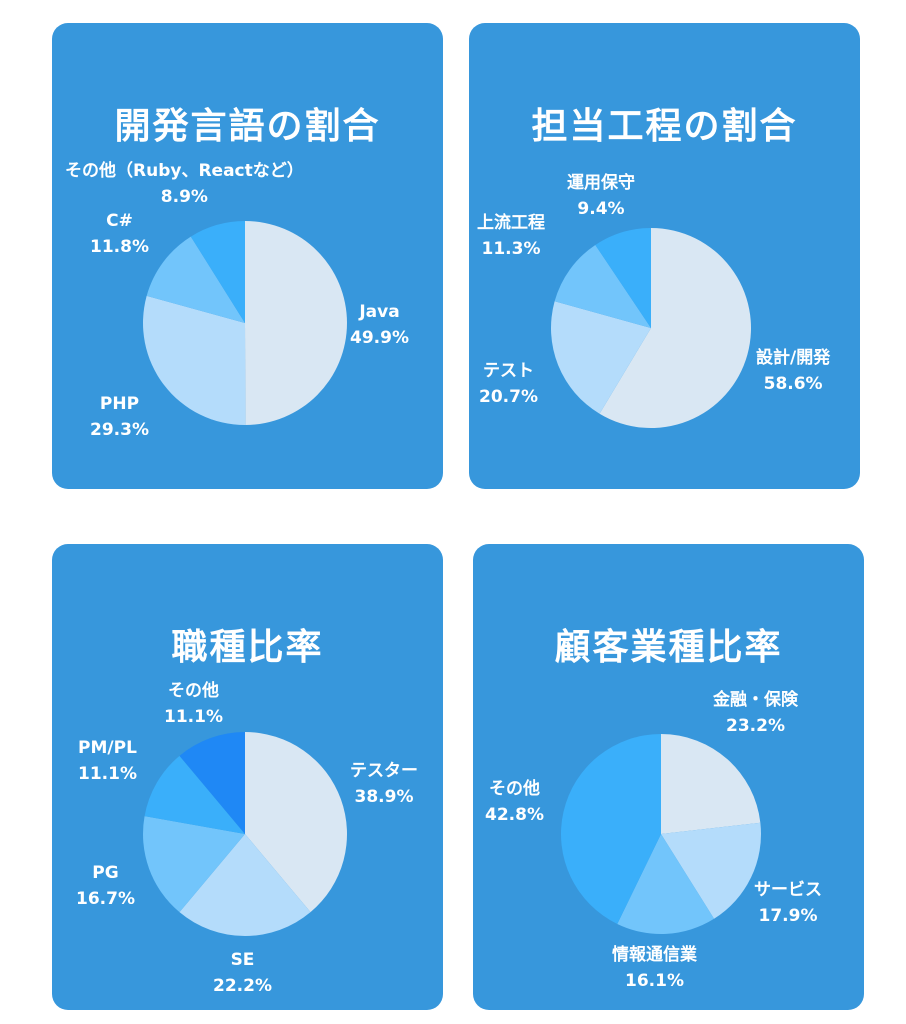 This screenshot has width=906, height=1024. Describe the element at coordinates (184, 184) in the screenshot. I see `slice-label-other: その他（Ruby、Reactなど） 8.9%` at that location.